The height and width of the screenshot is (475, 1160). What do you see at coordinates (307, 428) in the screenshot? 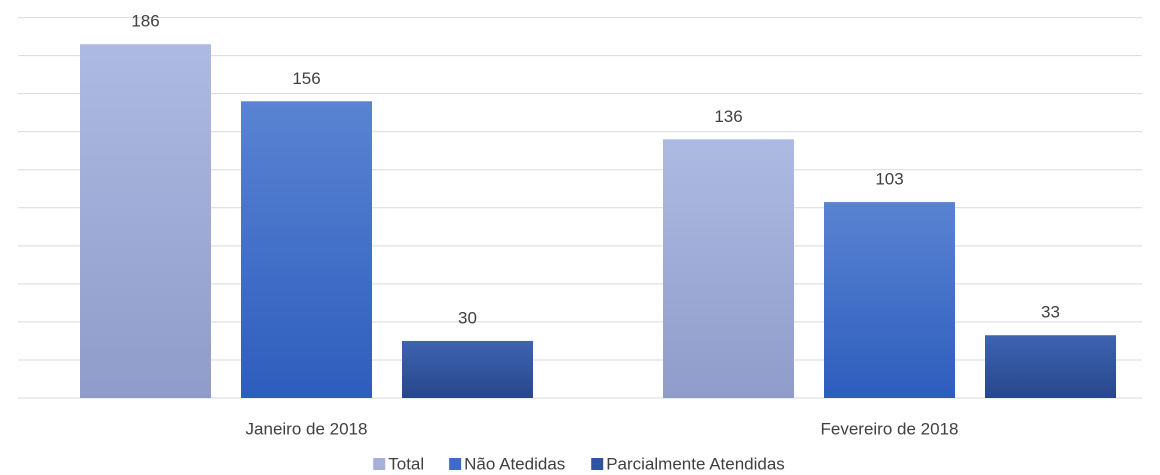
I see `x-tick-label: Janeiro de 2018` at bounding box center [307, 428].